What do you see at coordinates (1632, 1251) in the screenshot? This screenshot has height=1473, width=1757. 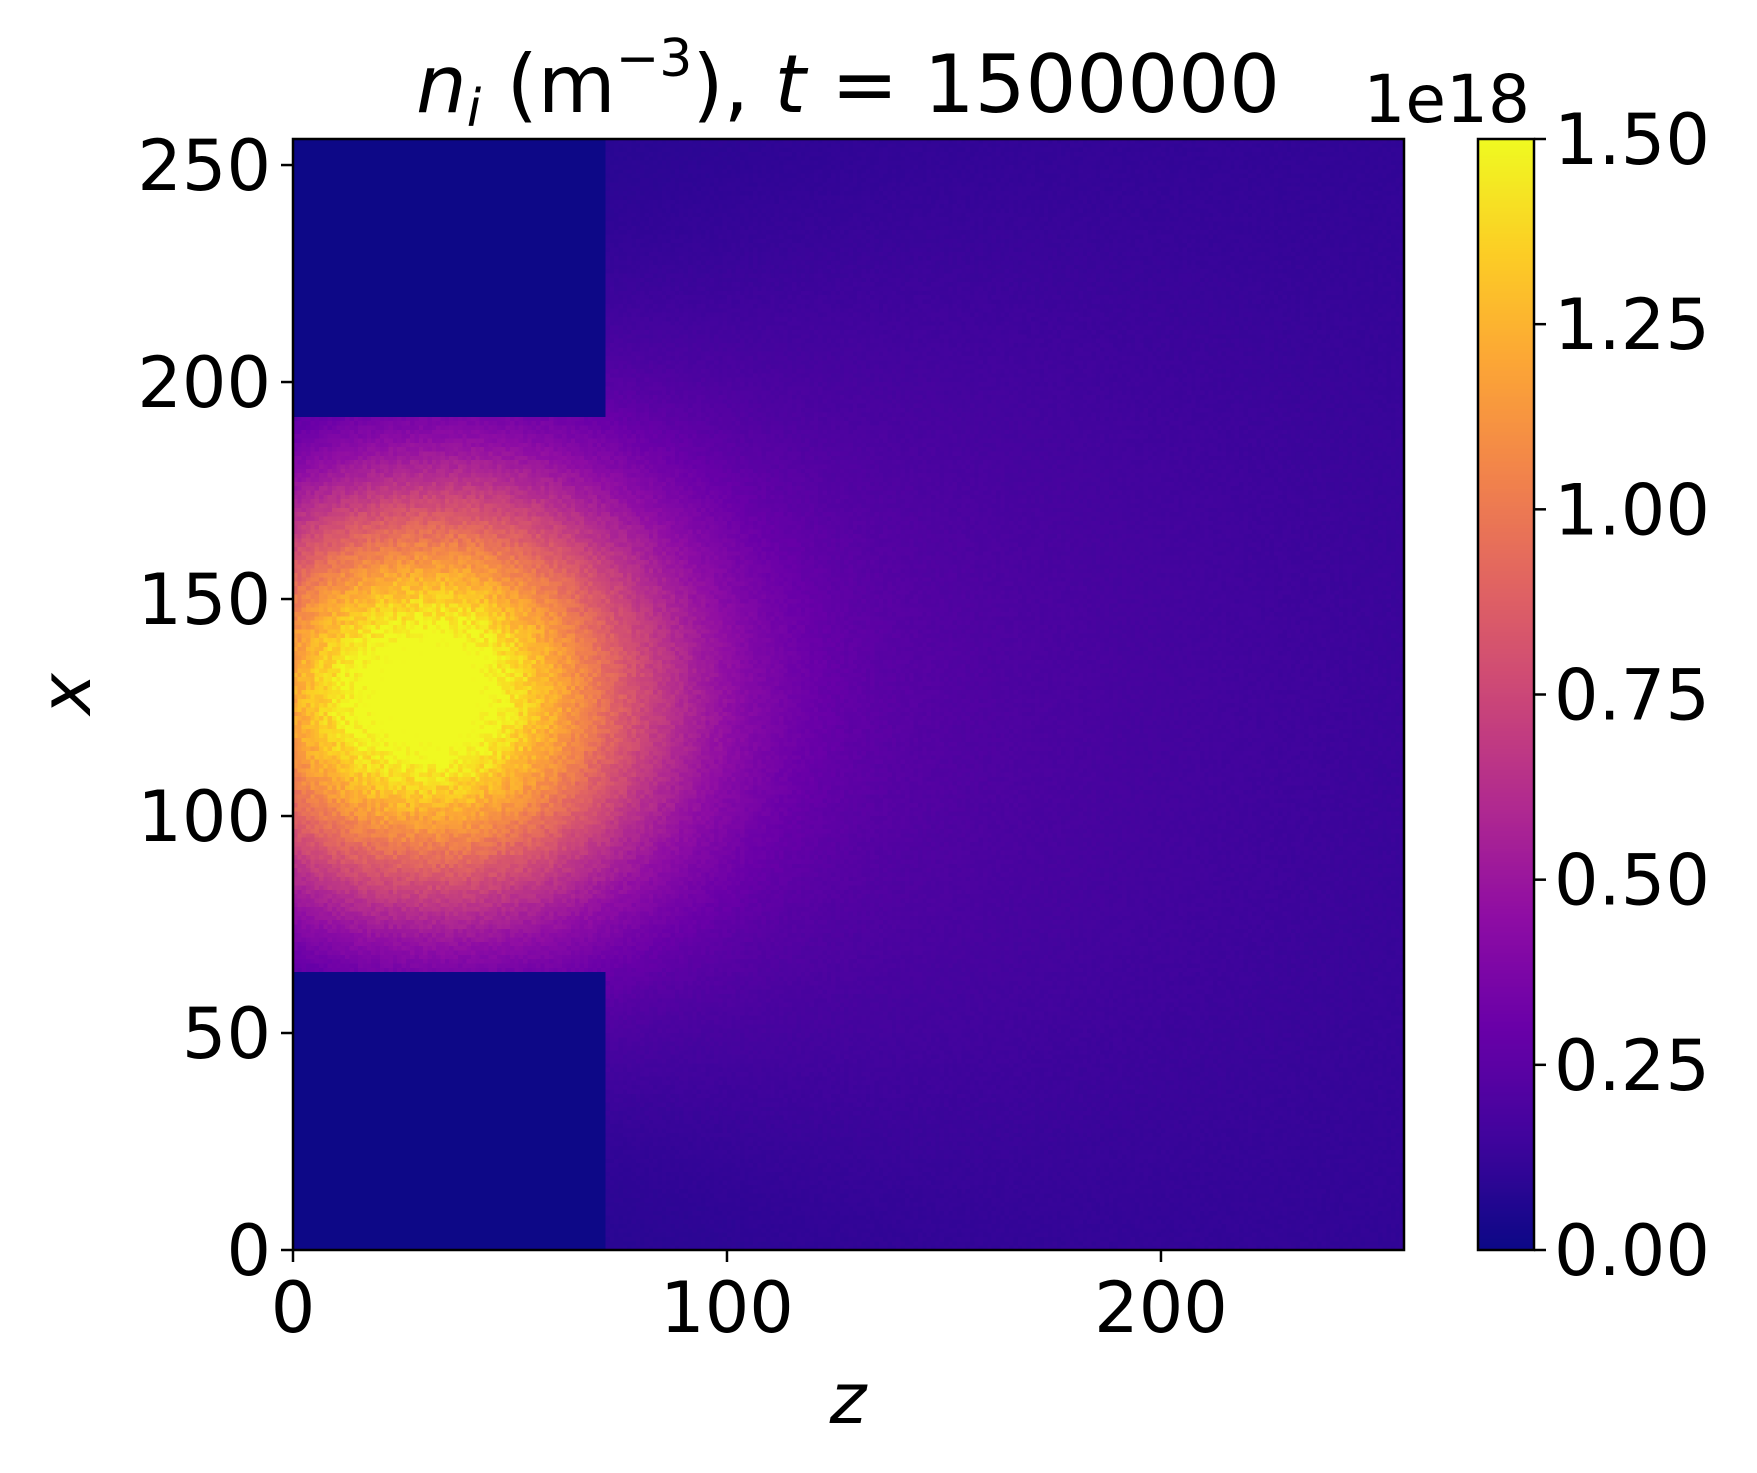 I see `colorbar-tick-label: 0.00` at bounding box center [1632, 1251].